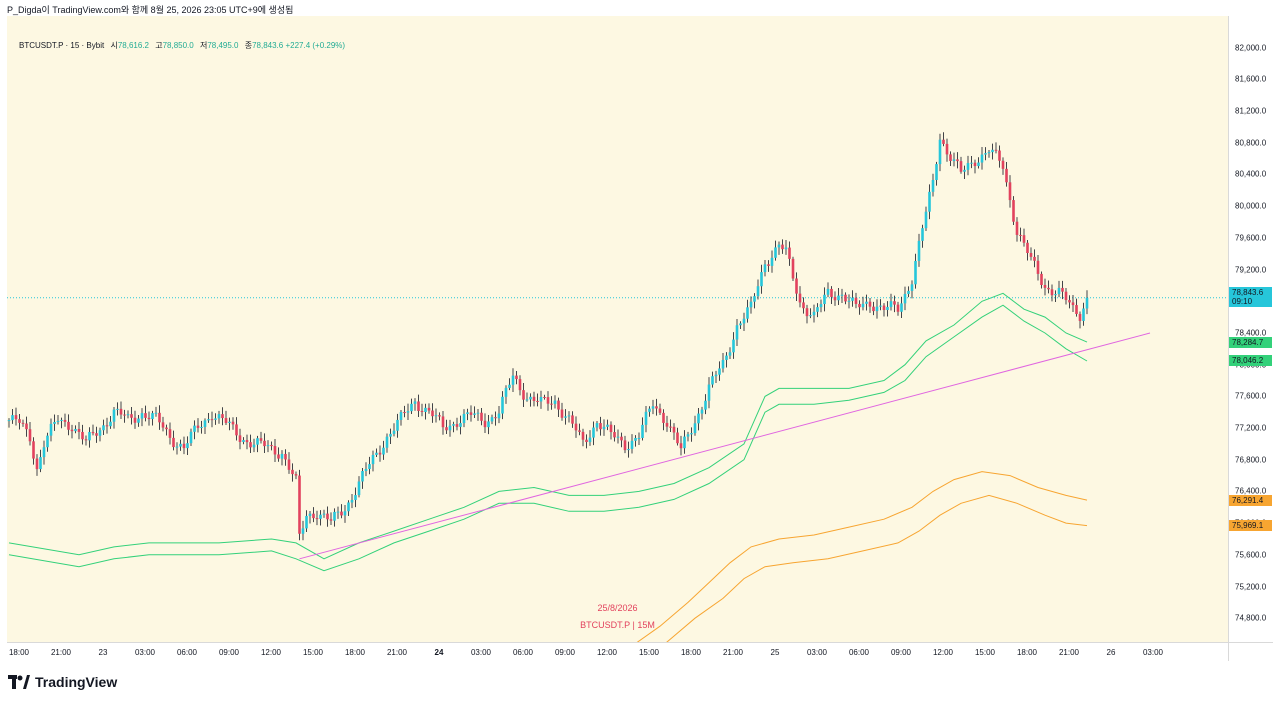  What do you see at coordinates (397, 652) in the screenshot?
I see `time-tick-label: 21:00` at bounding box center [397, 652].